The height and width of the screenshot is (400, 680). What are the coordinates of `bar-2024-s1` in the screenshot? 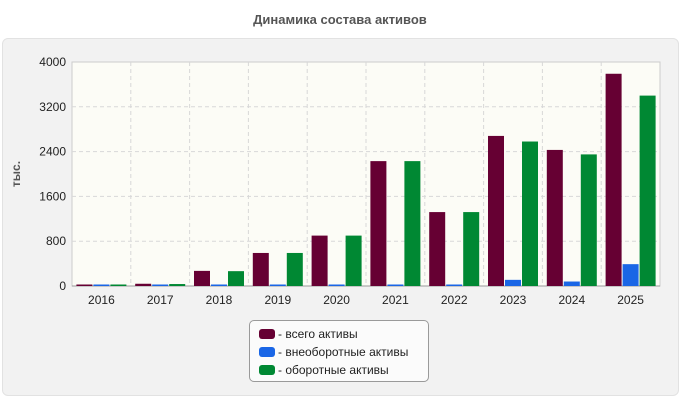 It's located at (571, 283).